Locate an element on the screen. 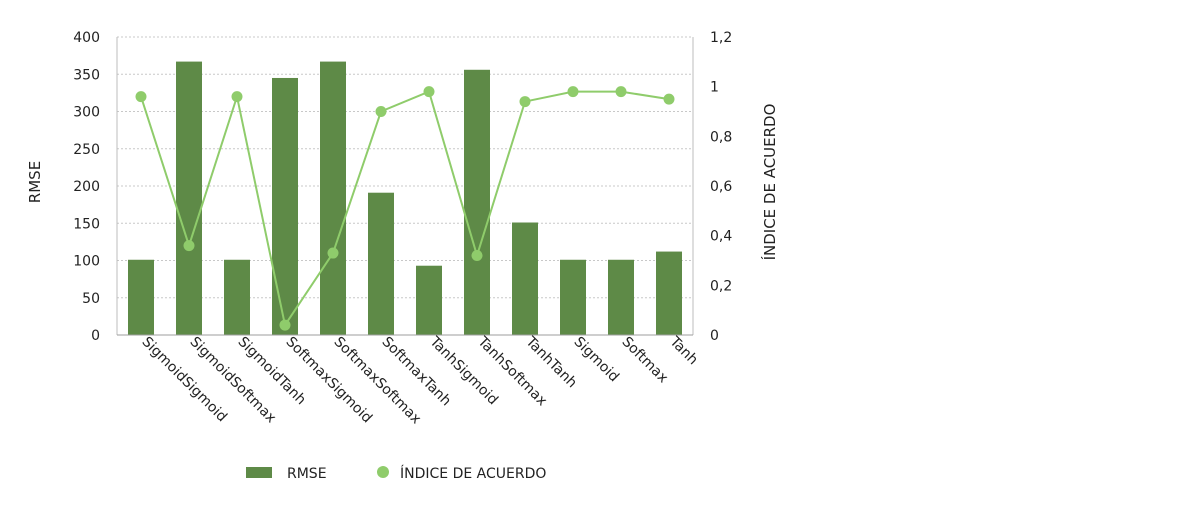  y2-tick-label: 1,2 is located at coordinates (721, 38).